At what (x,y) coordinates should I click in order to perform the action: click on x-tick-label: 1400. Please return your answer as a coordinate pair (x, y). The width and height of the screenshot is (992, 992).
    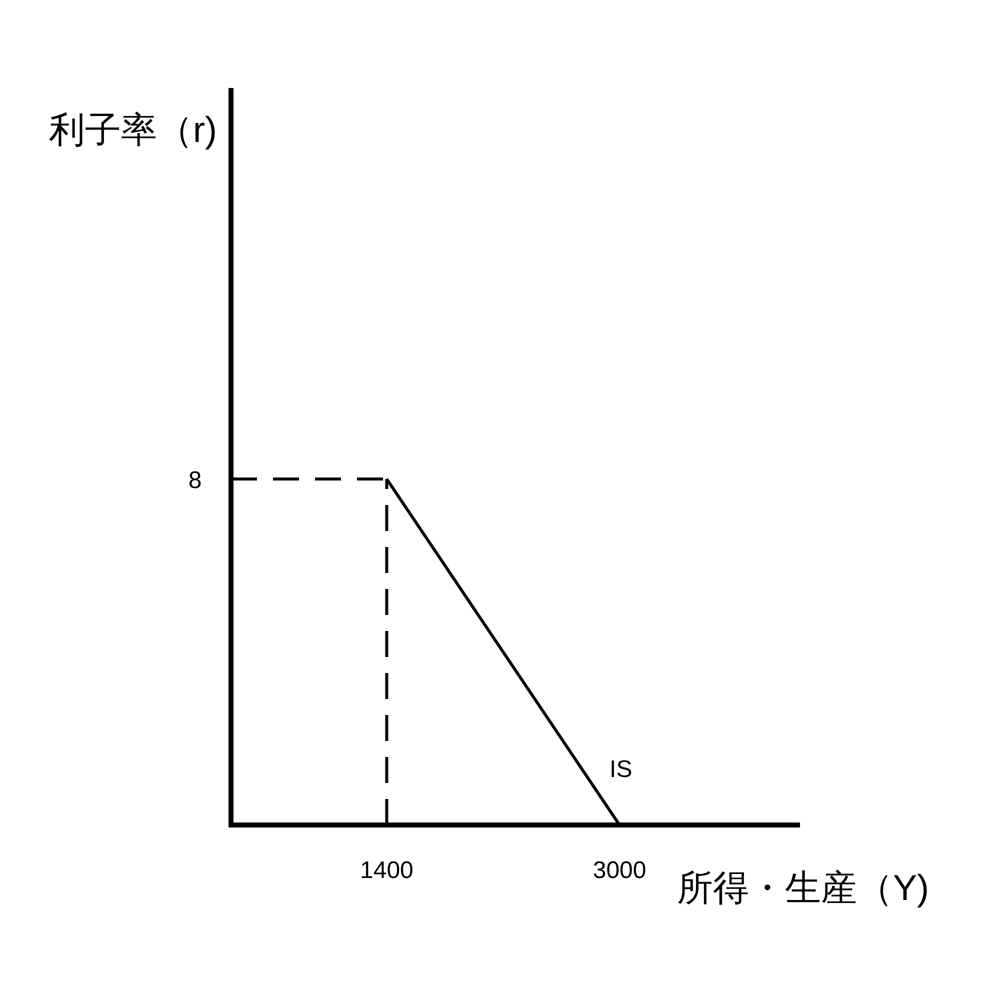
    Looking at the image, I should click on (387, 870).